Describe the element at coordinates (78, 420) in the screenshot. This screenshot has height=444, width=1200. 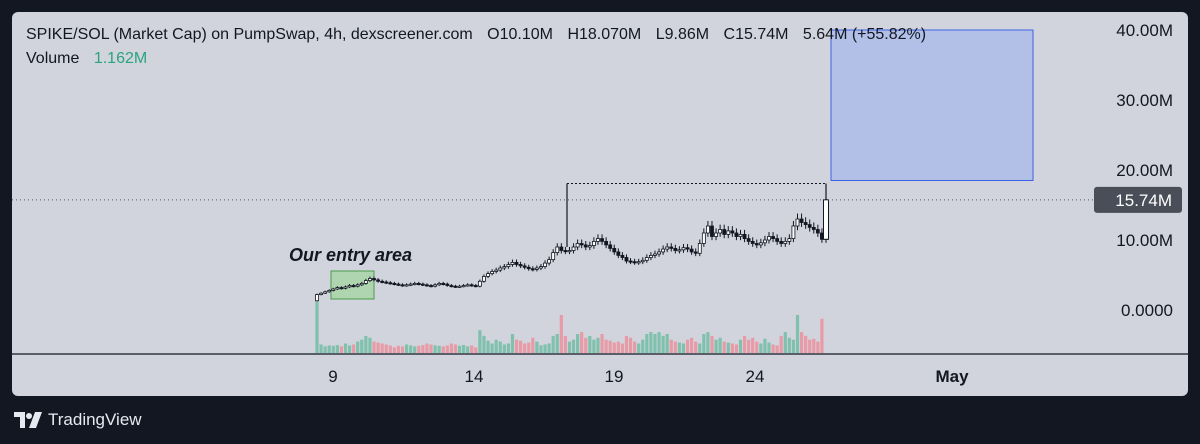
I see `branding: TradingView` at that location.